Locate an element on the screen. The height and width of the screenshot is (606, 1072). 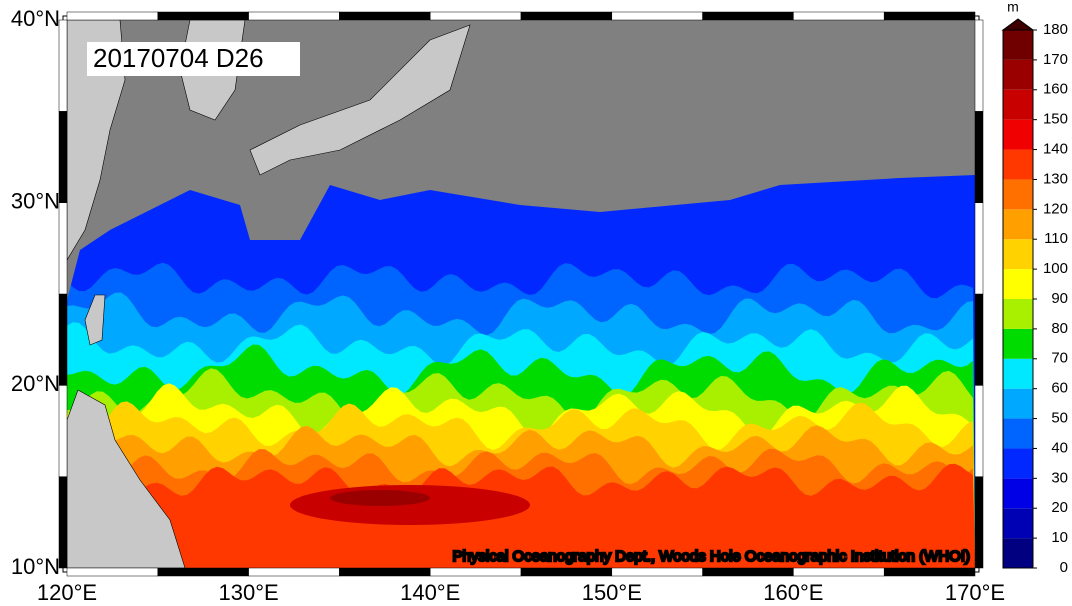
colorbar-extend is located at coordinates (1018, 24).